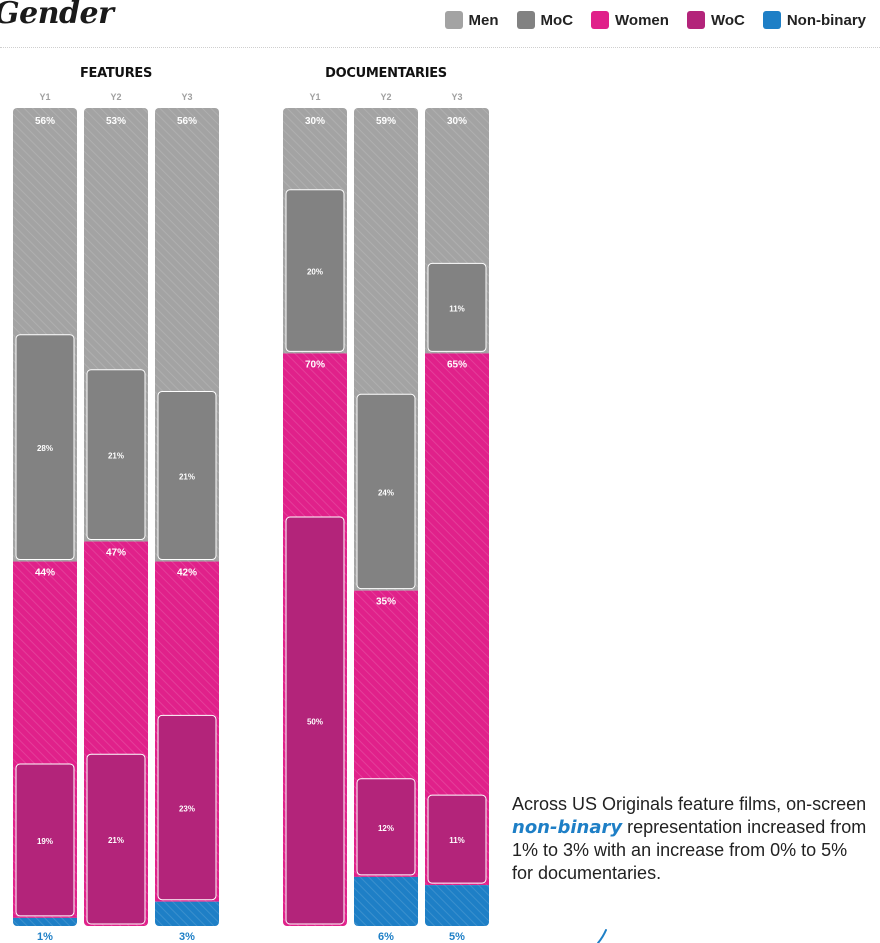 The height and width of the screenshot is (943, 880). I want to click on data-label-moc-features-y2: 21%, so click(116, 456).